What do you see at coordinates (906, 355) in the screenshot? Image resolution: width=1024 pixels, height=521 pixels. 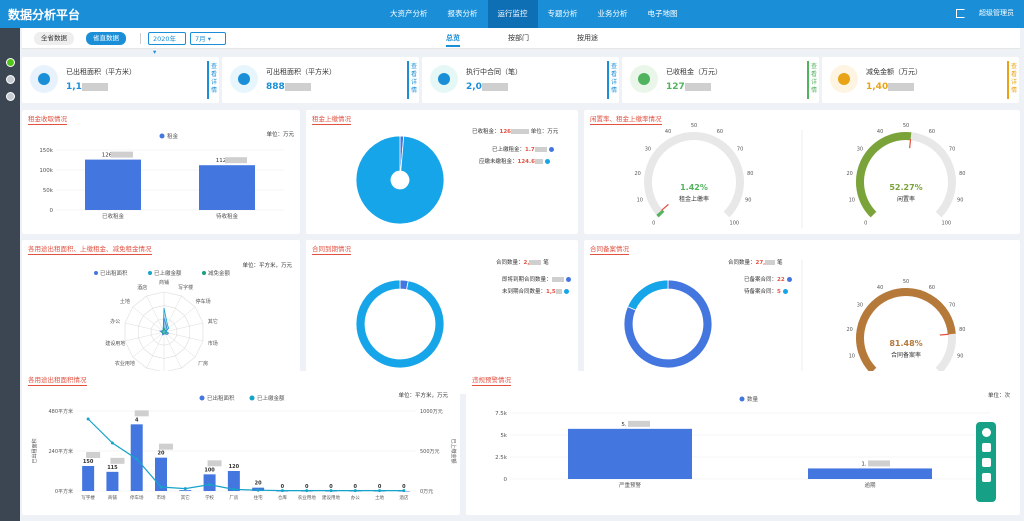 I see `gauge-label: 合同备案率` at bounding box center [906, 355].